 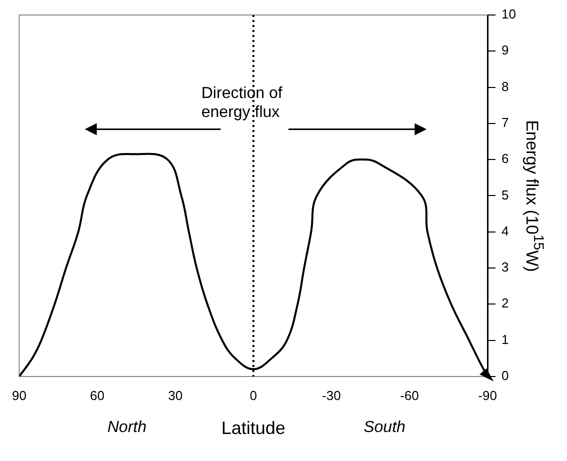 What do you see at coordinates (385, 428) in the screenshot?
I see `text: South` at bounding box center [385, 428].